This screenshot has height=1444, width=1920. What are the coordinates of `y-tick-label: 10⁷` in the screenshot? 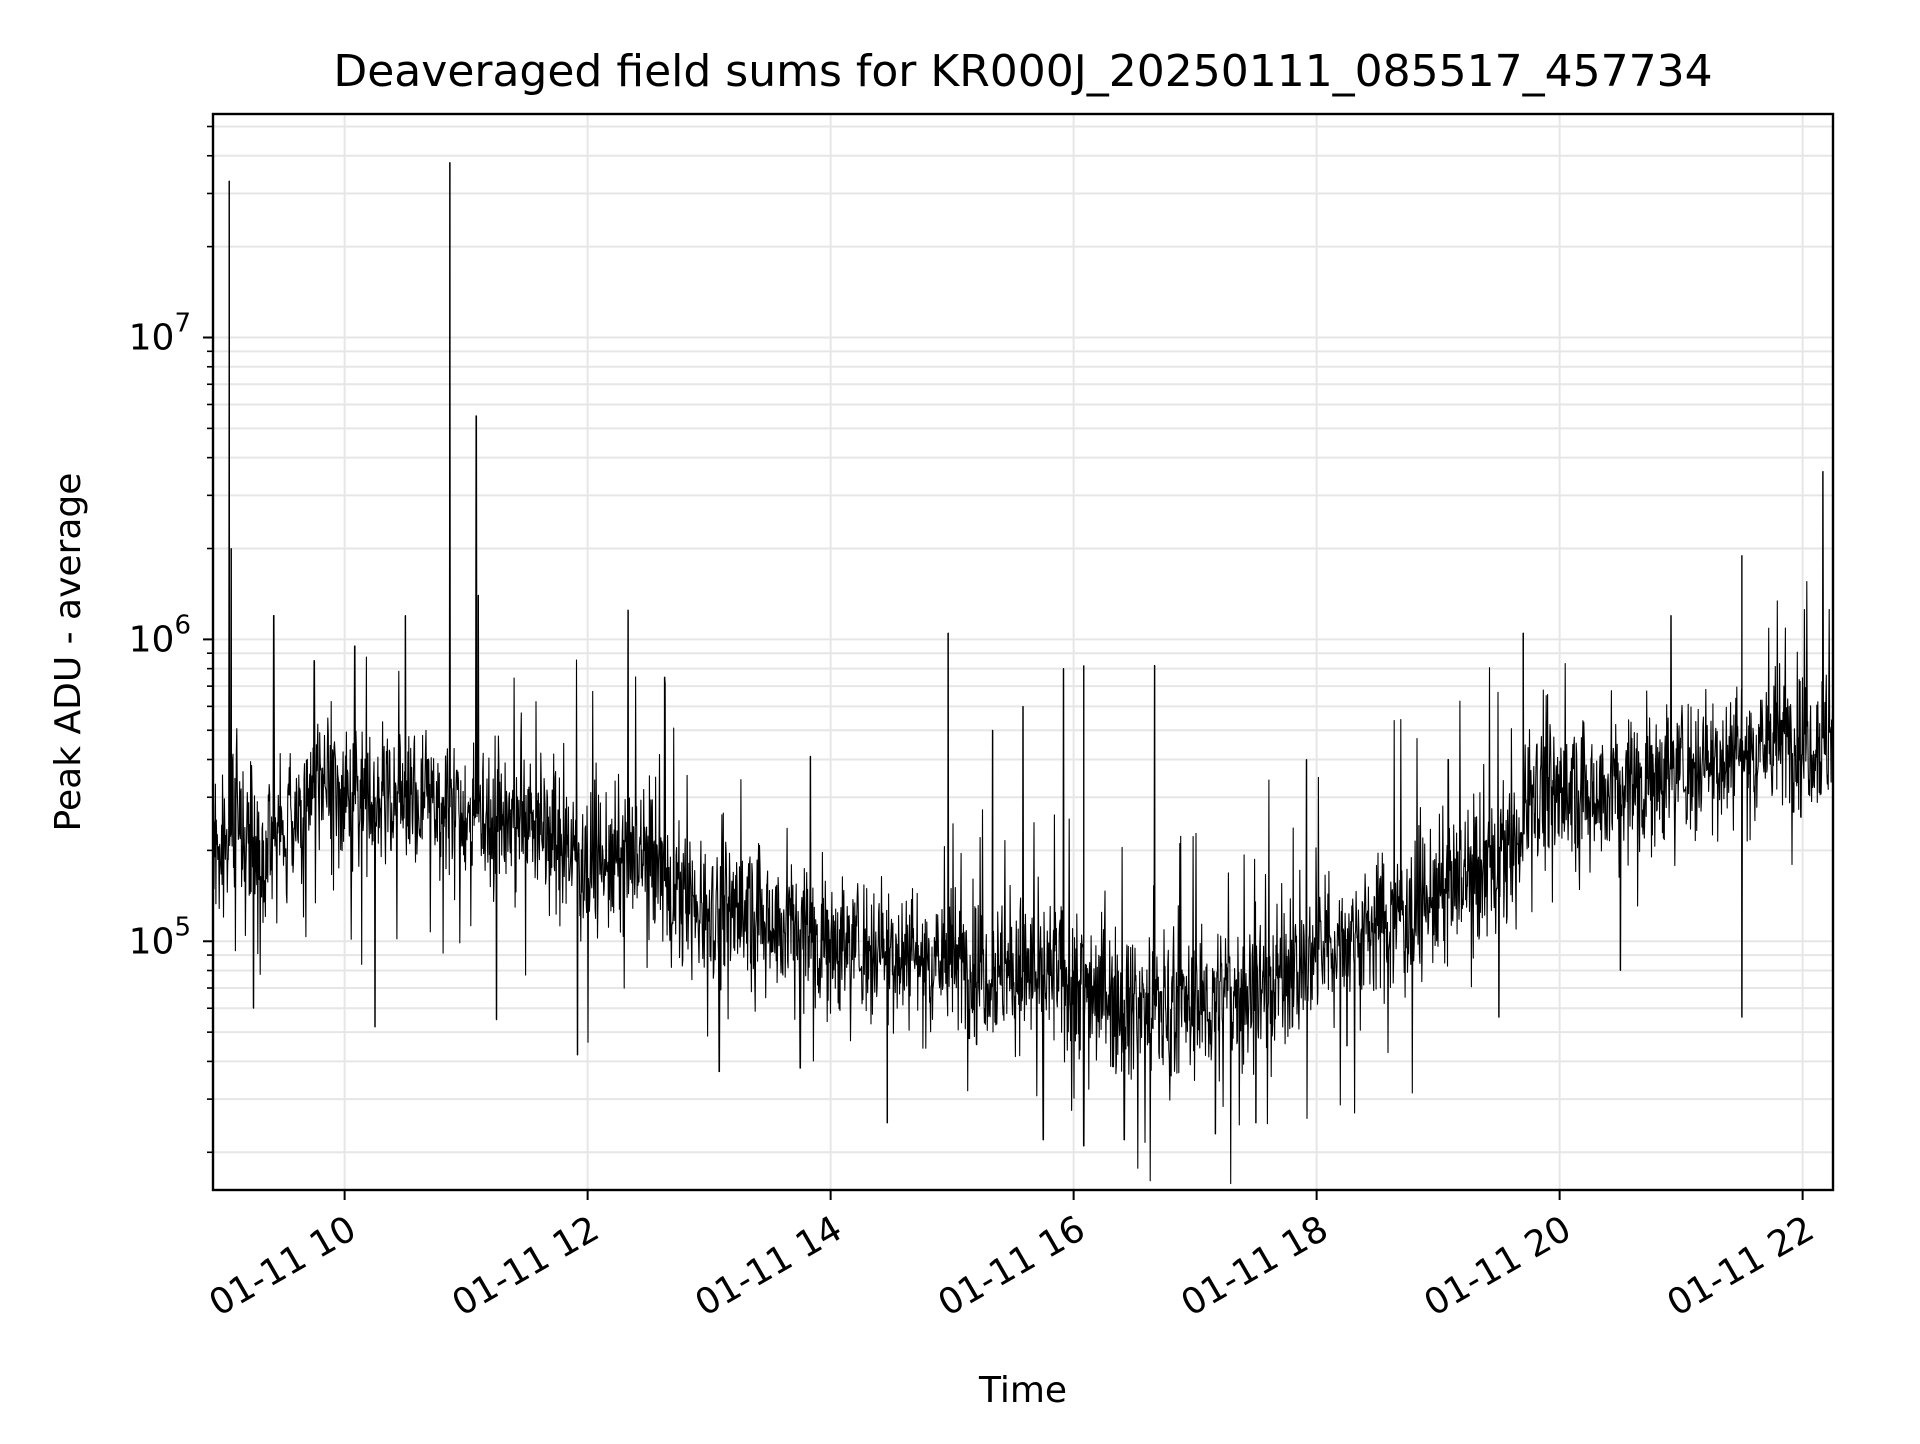 It's located at (160, 334).